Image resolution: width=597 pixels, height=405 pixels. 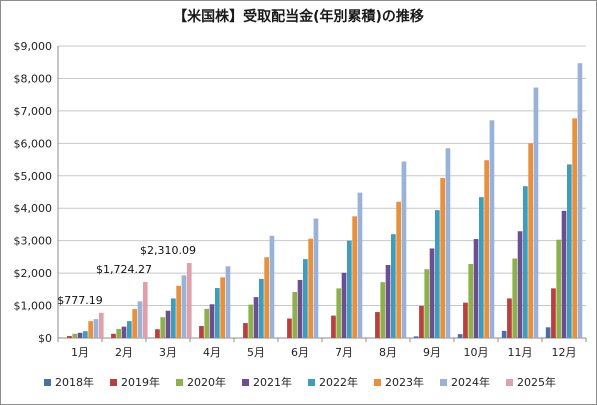 I want to click on x-tick-label: 9月, so click(x=432, y=352).